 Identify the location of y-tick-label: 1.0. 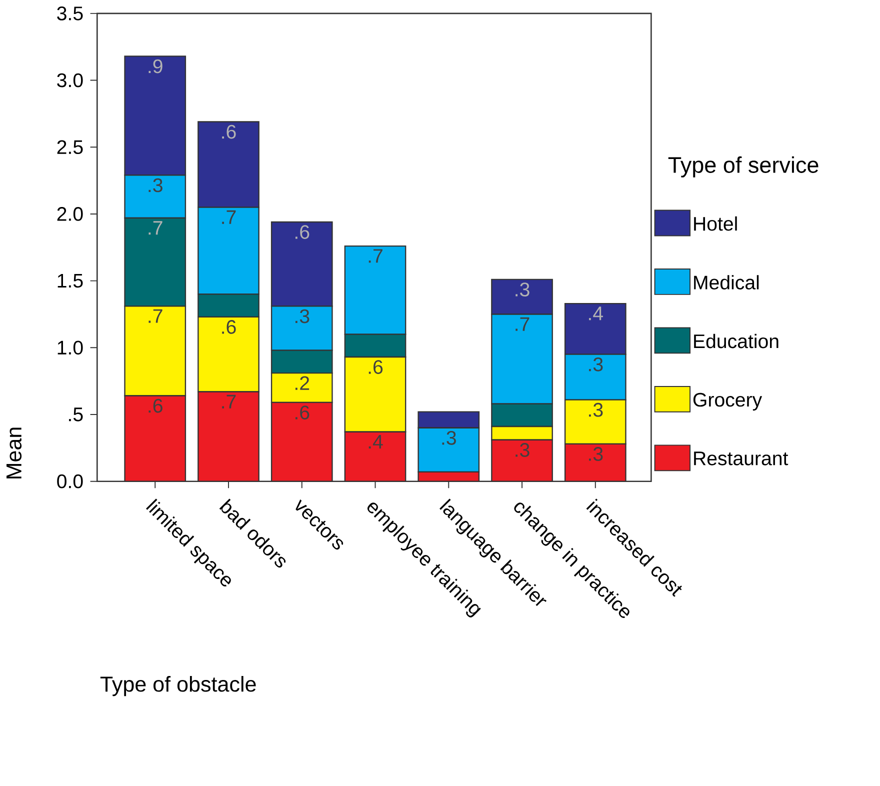
(70, 347).